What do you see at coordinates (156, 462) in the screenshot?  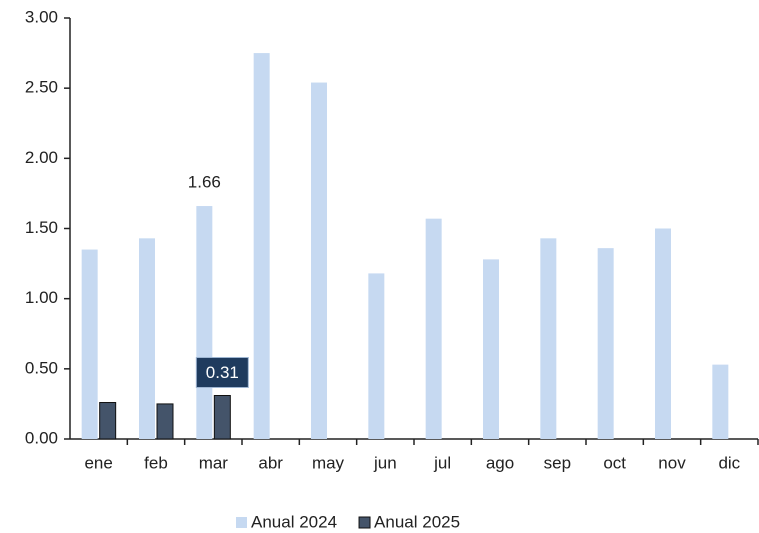 I see `x-tick-label: feb` at bounding box center [156, 462].